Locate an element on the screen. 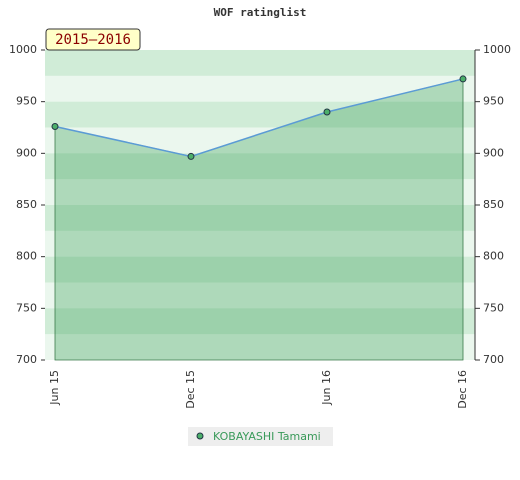  y2-tick-label: 900 is located at coordinates (493, 152).